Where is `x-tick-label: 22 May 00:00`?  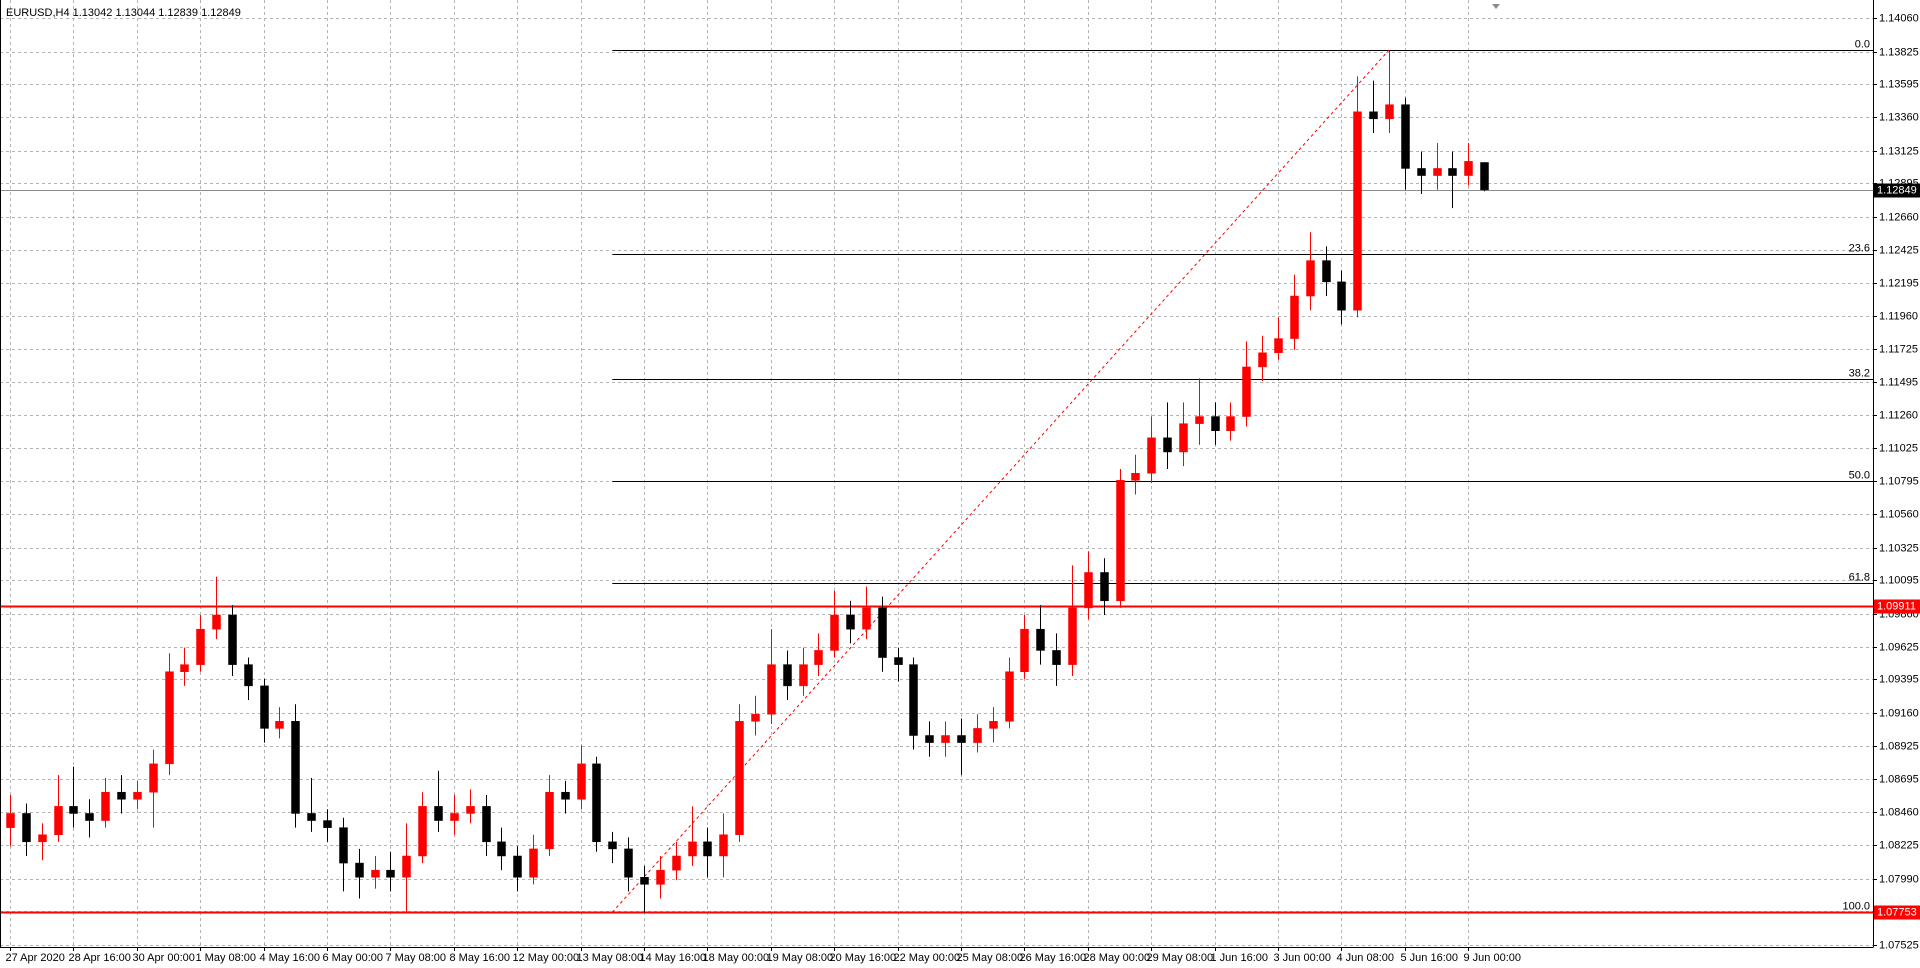 x-tick-label: 22 May 00:00 is located at coordinates (927, 958).